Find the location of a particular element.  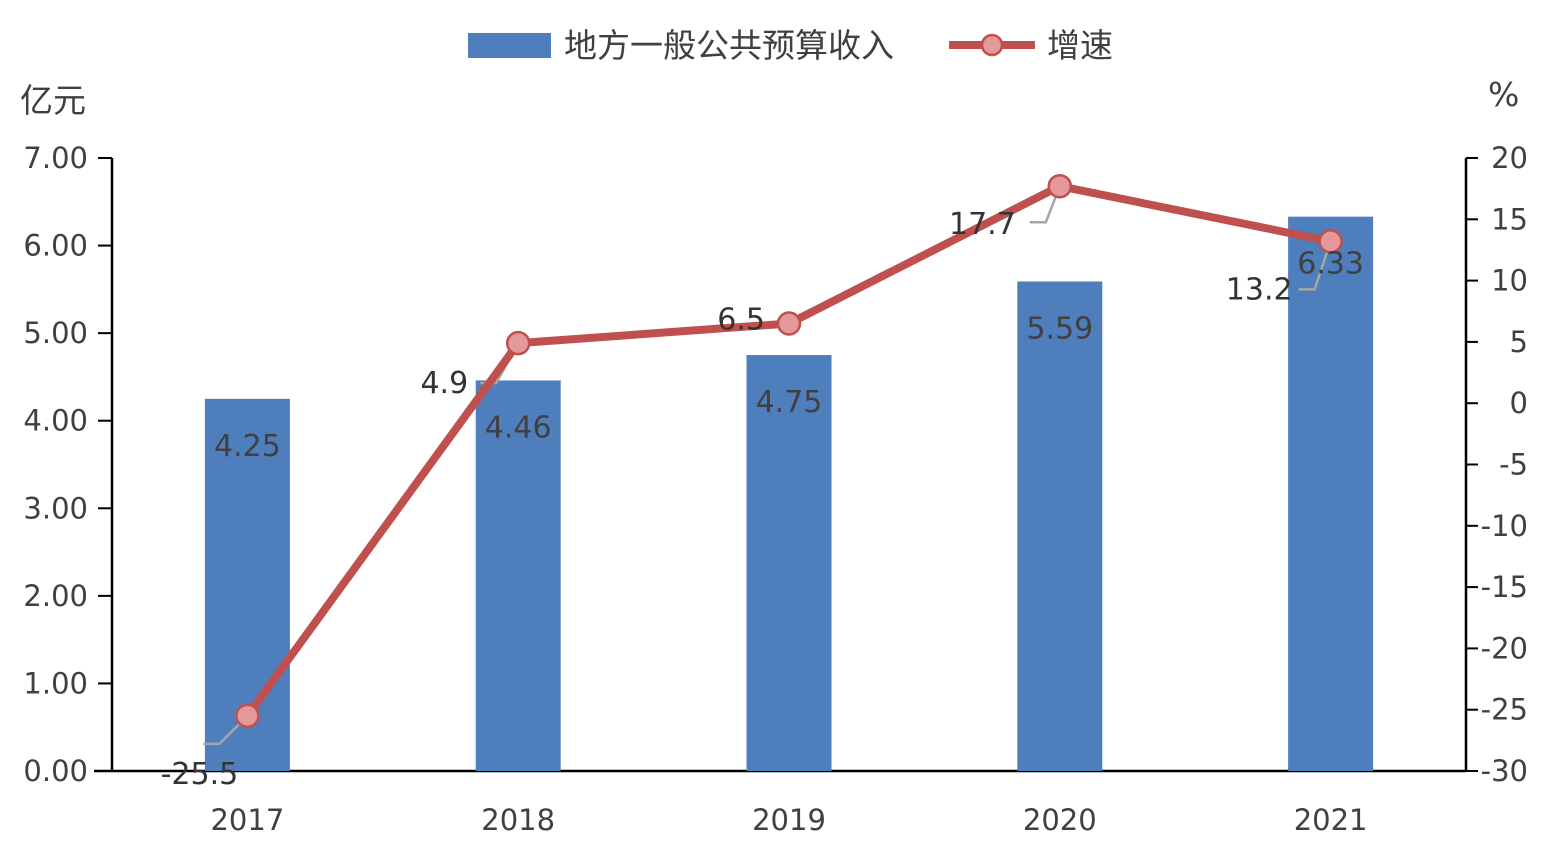

left-axis-unit: 亿元 is located at coordinates (53, 100).